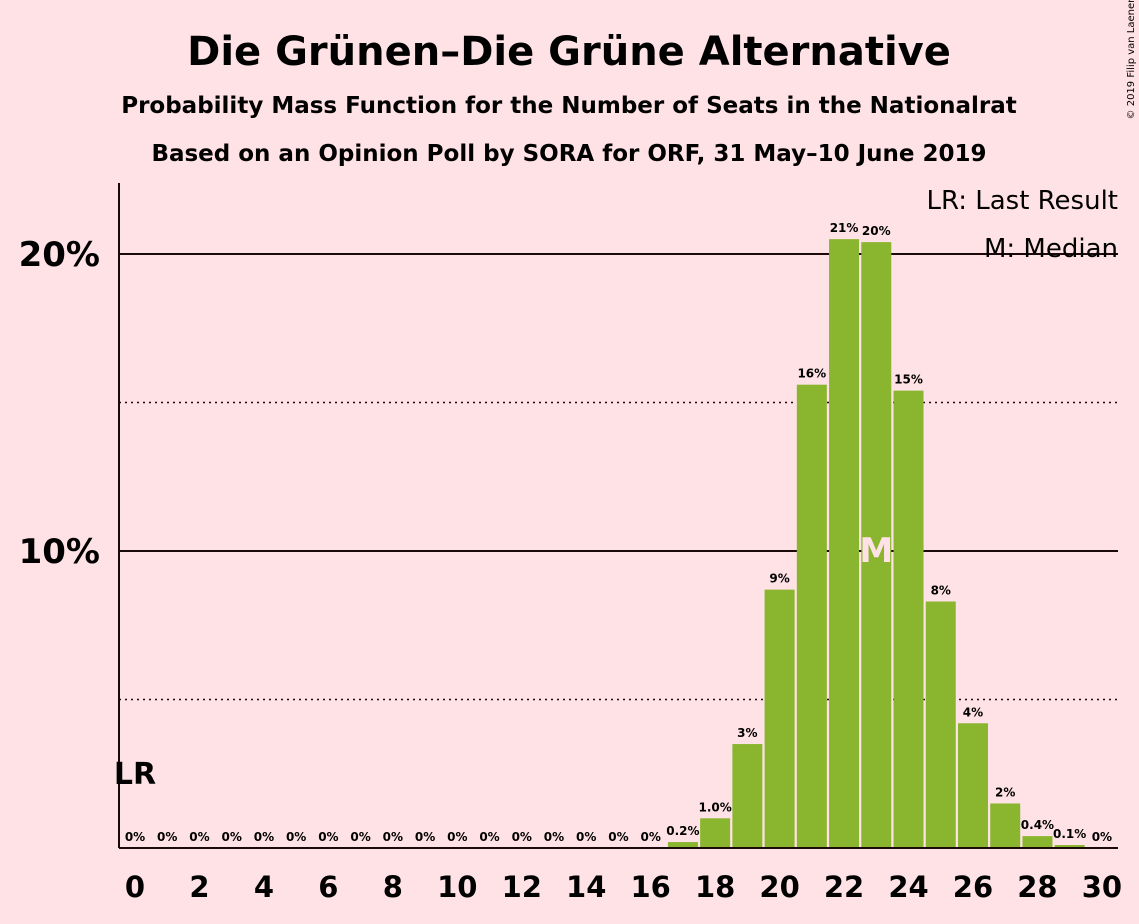 Image resolution: width=1139 pixels, height=924 pixels. Describe the element at coordinates (844, 228) in the screenshot. I see `bar-value-label: 21%` at that location.